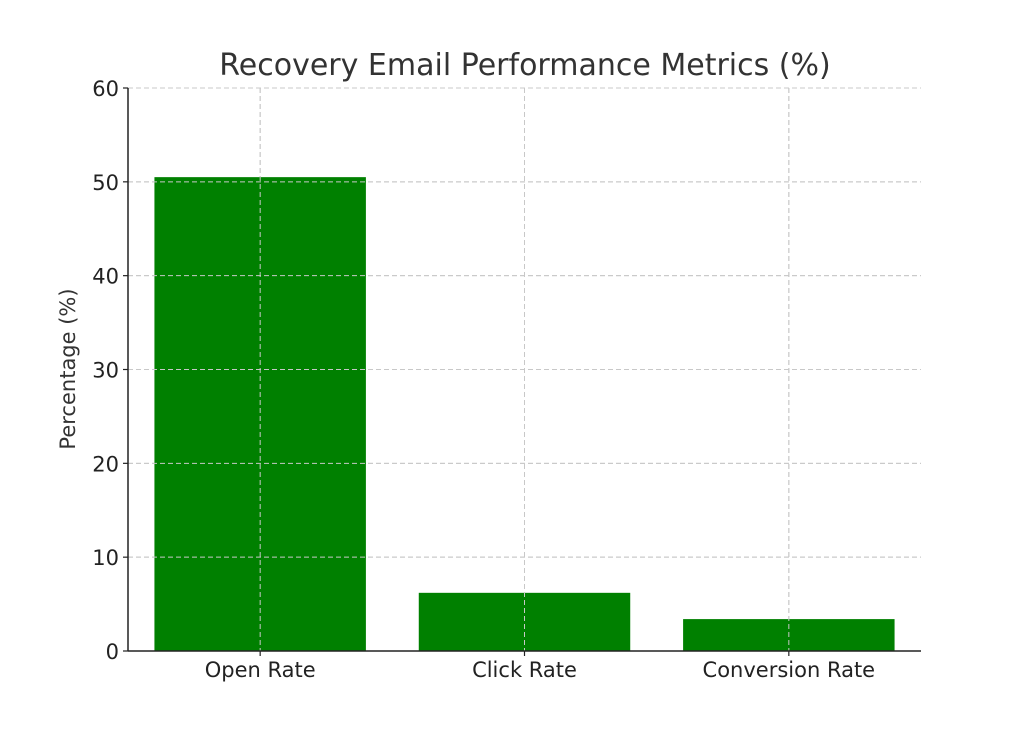  I want to click on x-tick-label: Conversion Rate, so click(789, 670).